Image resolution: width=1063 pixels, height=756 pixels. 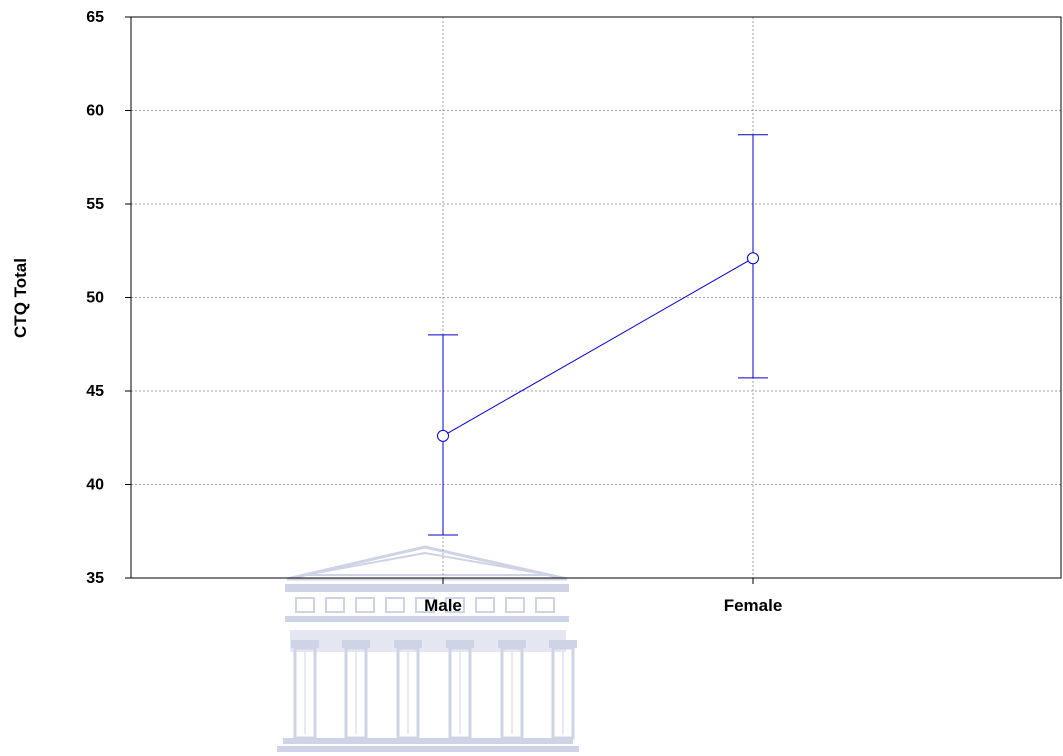 I want to click on y-tick-label: 60, so click(x=95, y=111).